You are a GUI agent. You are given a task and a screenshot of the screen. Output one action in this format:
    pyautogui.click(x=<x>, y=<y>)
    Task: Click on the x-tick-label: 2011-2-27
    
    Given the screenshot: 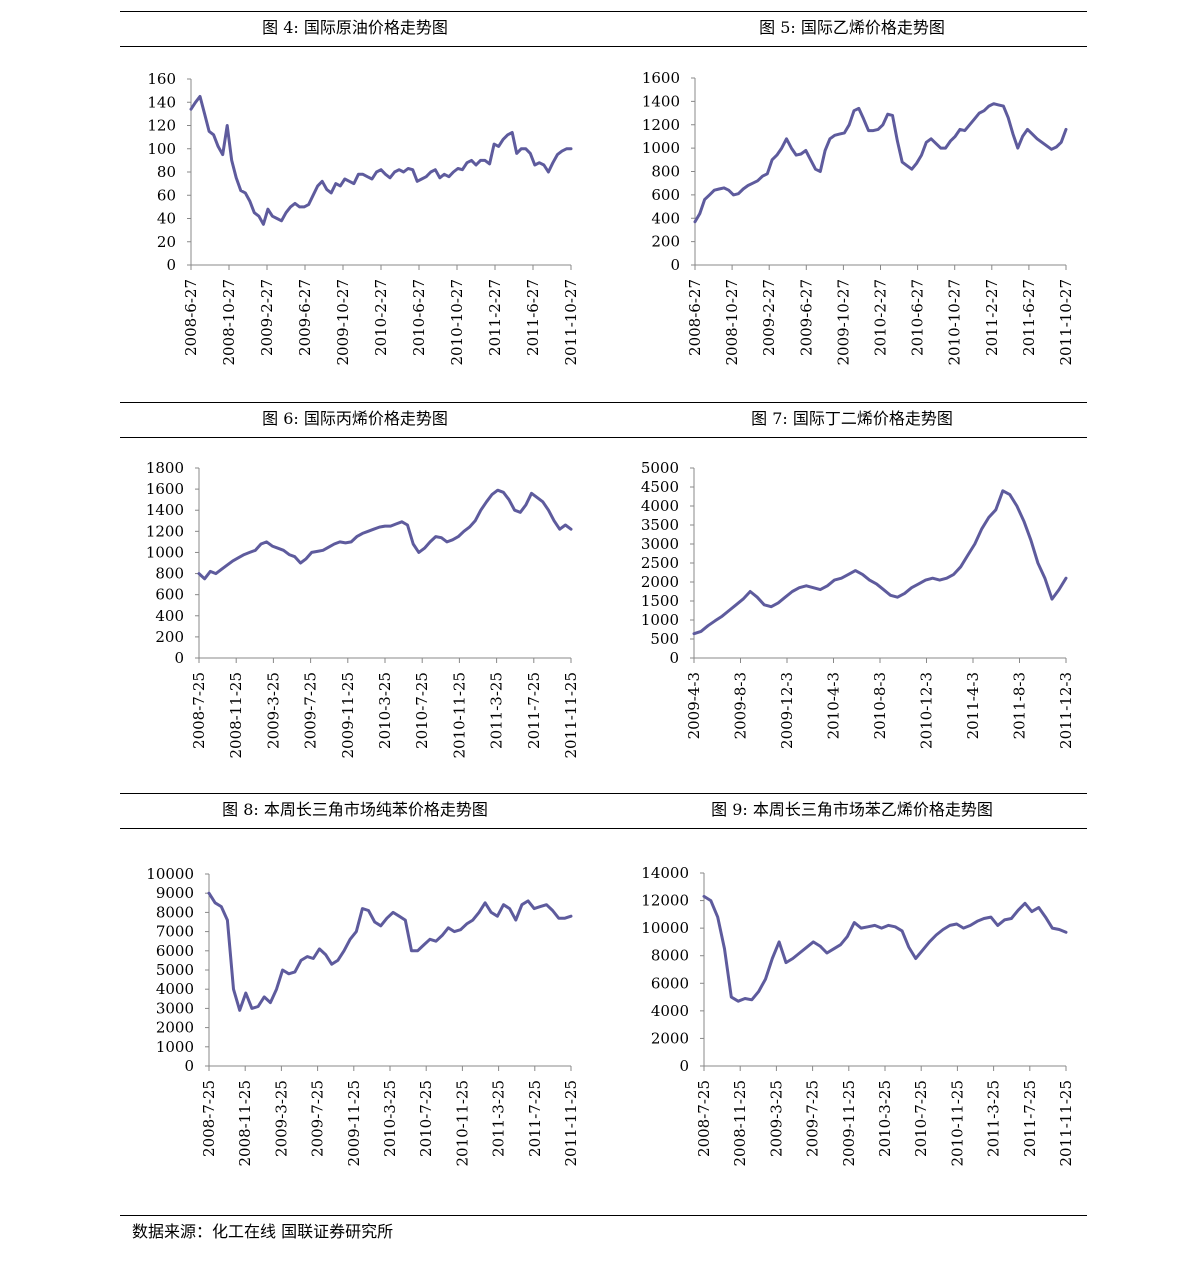 What is the action you would take?
    pyautogui.click(x=495, y=317)
    